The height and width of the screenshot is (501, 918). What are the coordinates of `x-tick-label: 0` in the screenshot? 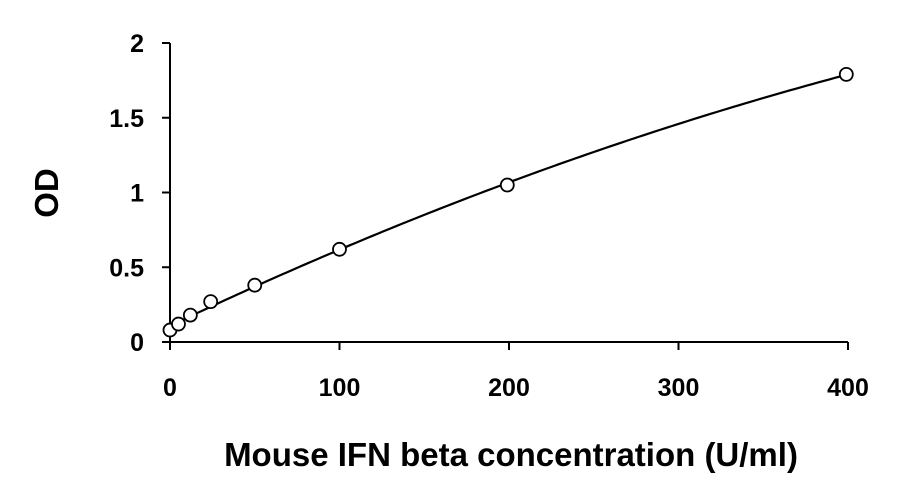 It's located at (170, 388).